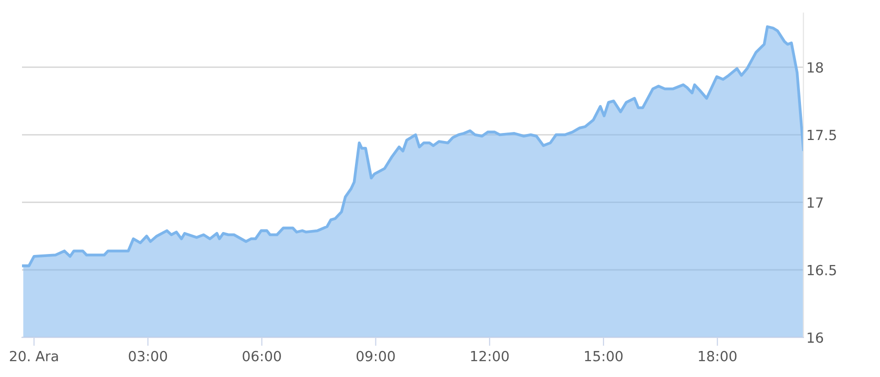 The image size is (880, 377). I want to click on x-tick-label: 09:00, so click(375, 356).